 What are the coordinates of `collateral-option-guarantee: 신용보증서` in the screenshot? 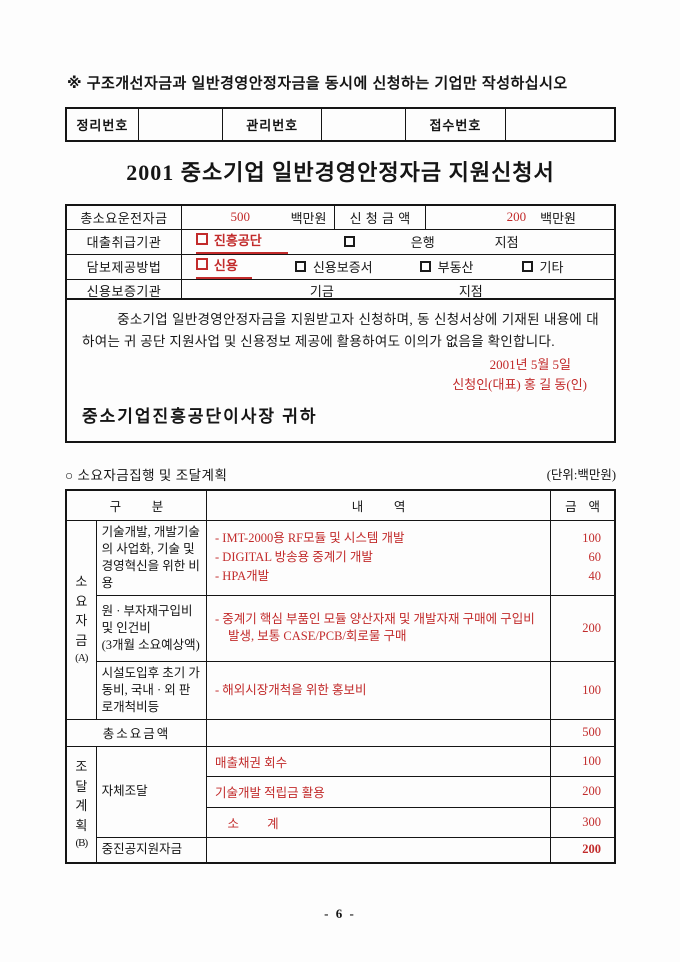 It's located at (333, 266).